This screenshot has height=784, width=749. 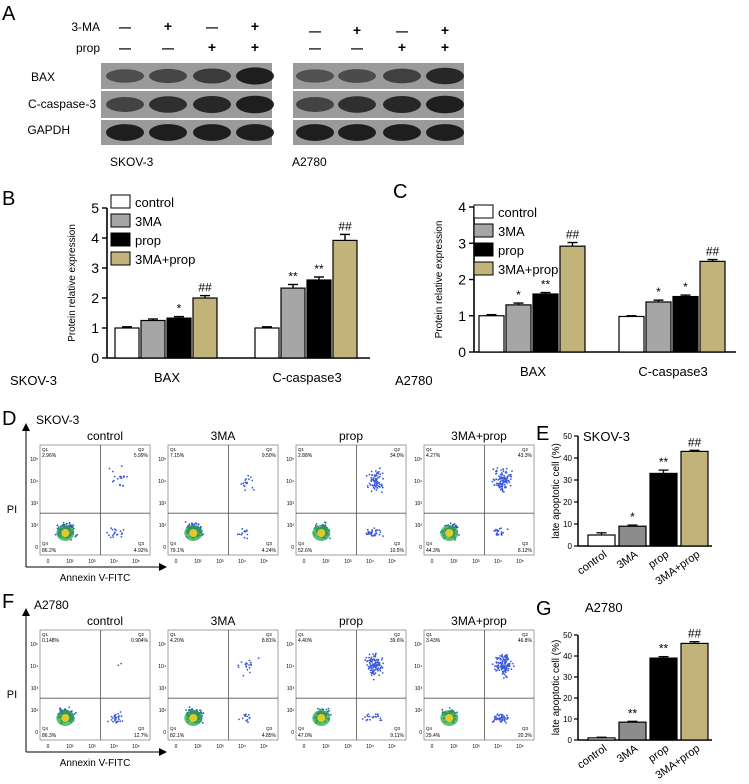 I want to click on sign-3-ma-skov3-2: —, so click(x=212, y=27).